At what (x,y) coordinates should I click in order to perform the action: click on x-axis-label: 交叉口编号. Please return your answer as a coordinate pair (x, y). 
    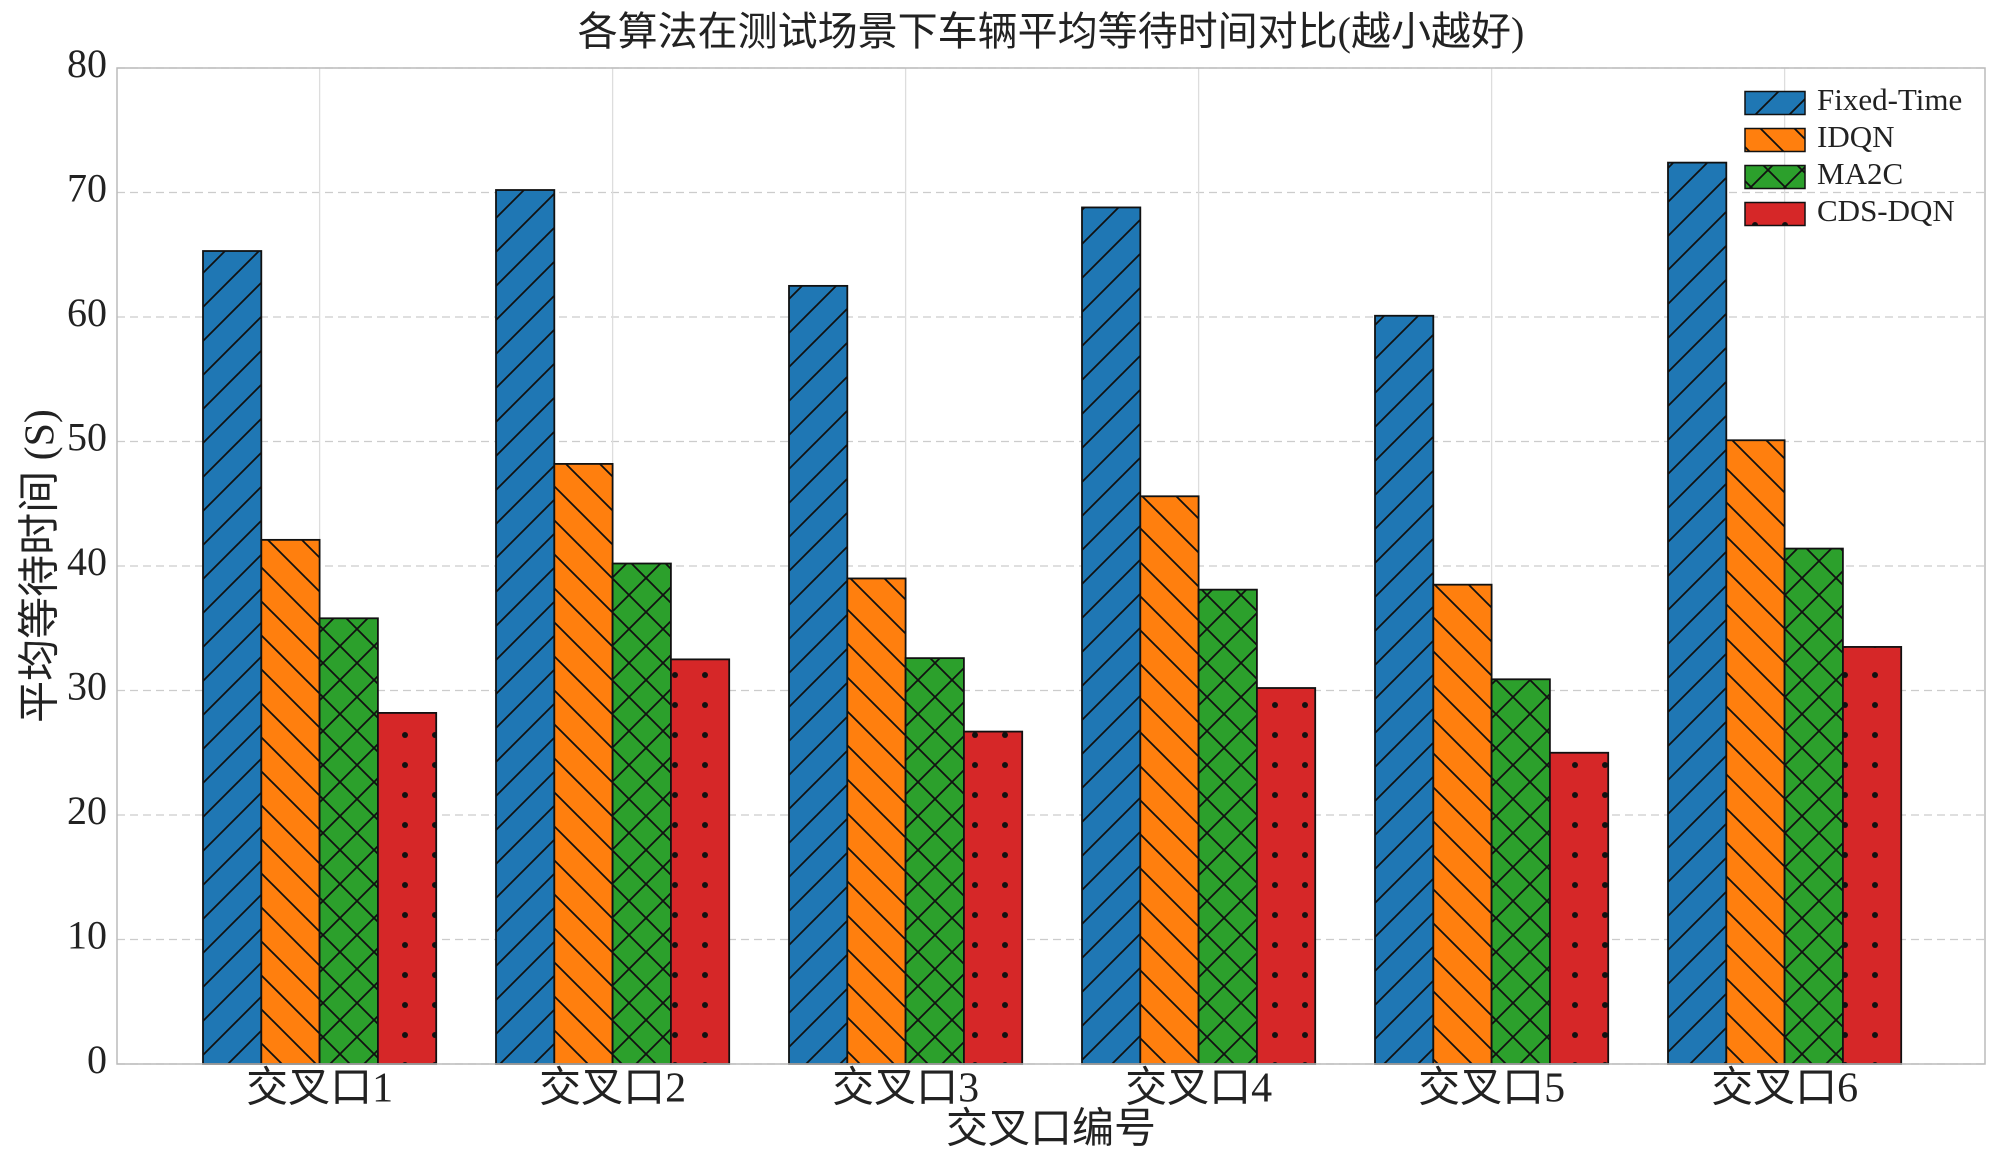
    Looking at the image, I should click on (1051, 1129).